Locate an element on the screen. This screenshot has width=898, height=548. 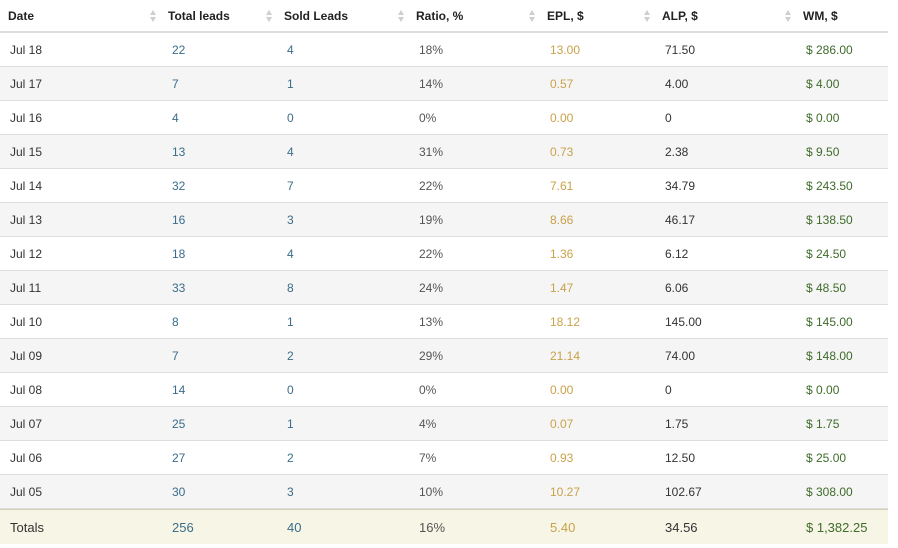
table-row: Jul 17 7 1 14% 0.57 4.00 $ 4.00 is located at coordinates (444, 84).